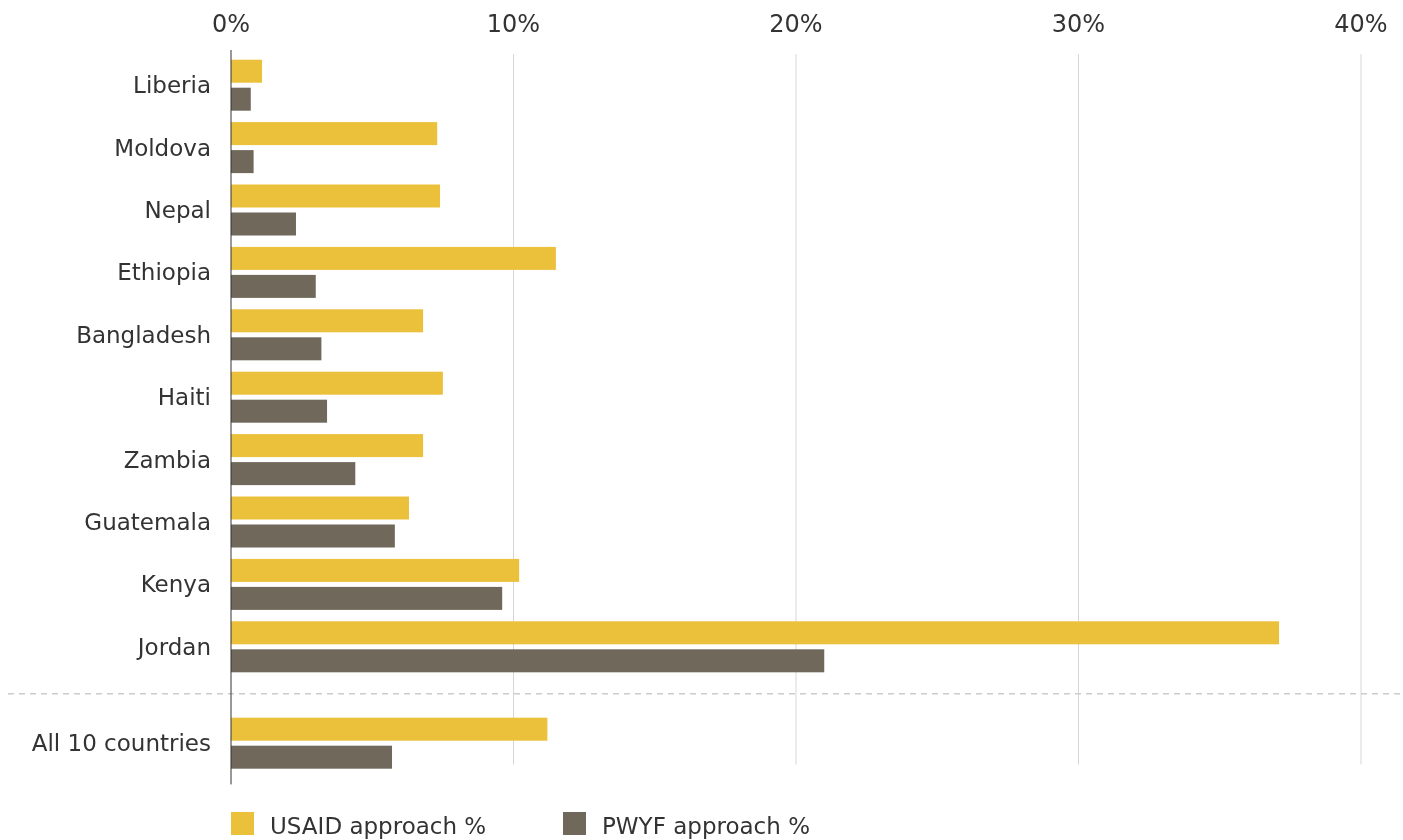 This screenshot has width=1403, height=840. What do you see at coordinates (121, 743) in the screenshot?
I see `y-tick-label: All 10 countries` at bounding box center [121, 743].